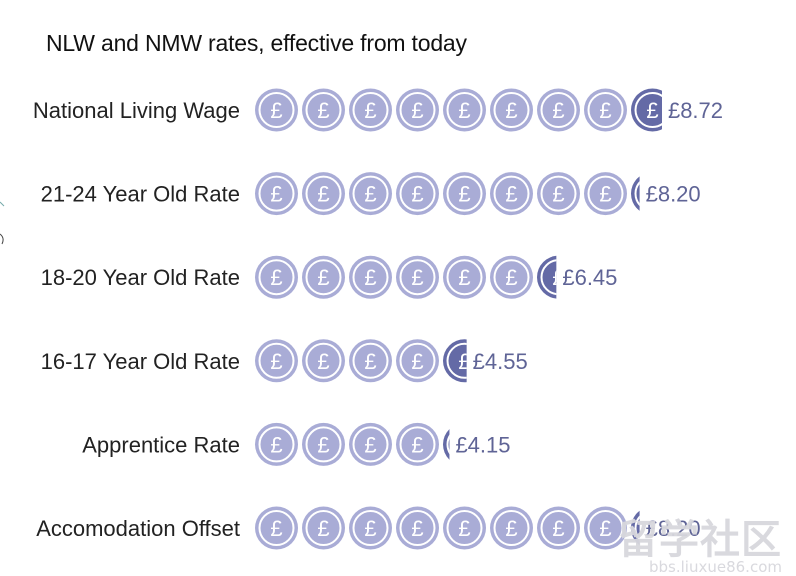  I want to click on category-label: 16-17 Year Old Rate, so click(140, 361).